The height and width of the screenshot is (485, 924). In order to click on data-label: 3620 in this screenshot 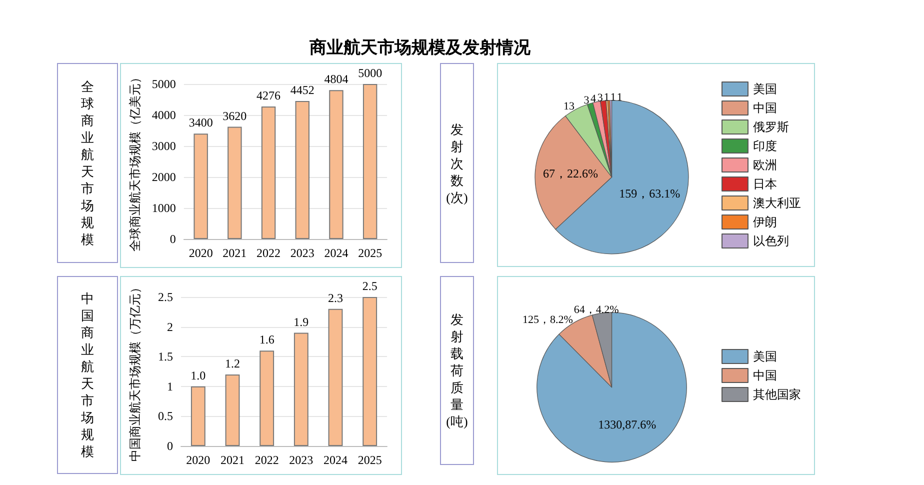, I will do `click(234, 115)`.